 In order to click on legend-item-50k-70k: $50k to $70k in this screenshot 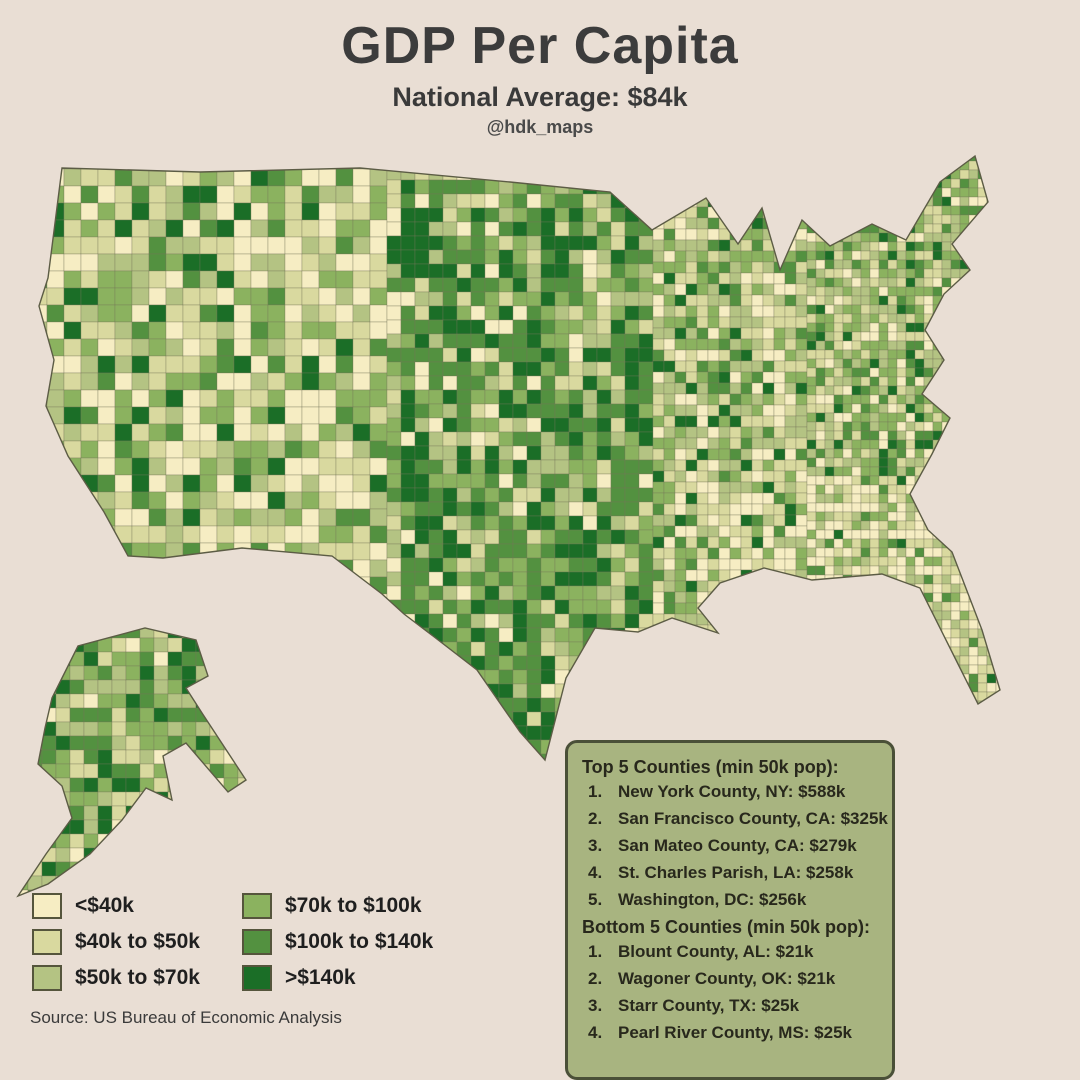, I will do `click(116, 978)`.